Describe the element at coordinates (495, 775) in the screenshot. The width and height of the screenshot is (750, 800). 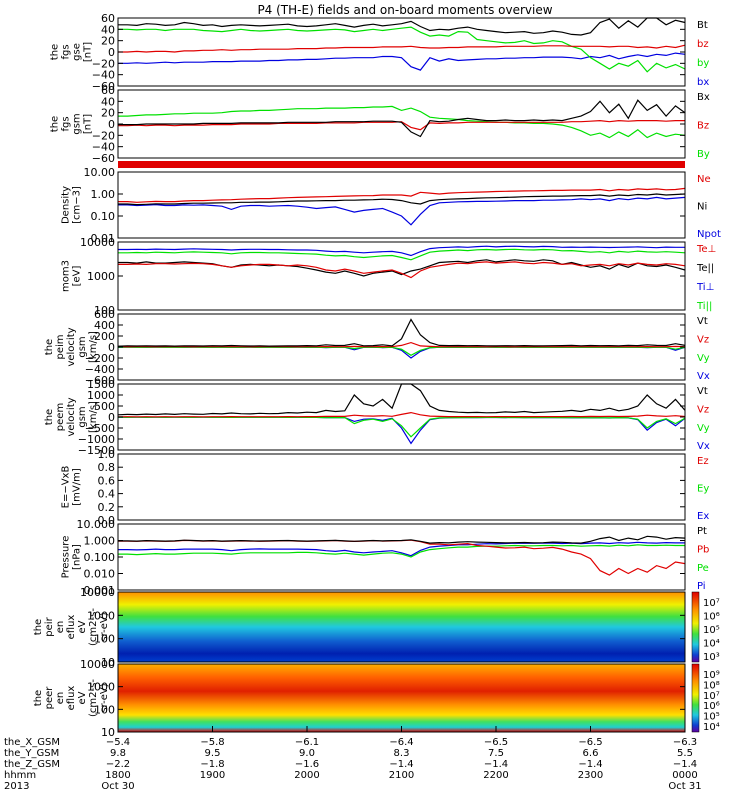
I see `x-tick-label: 2200` at that location.